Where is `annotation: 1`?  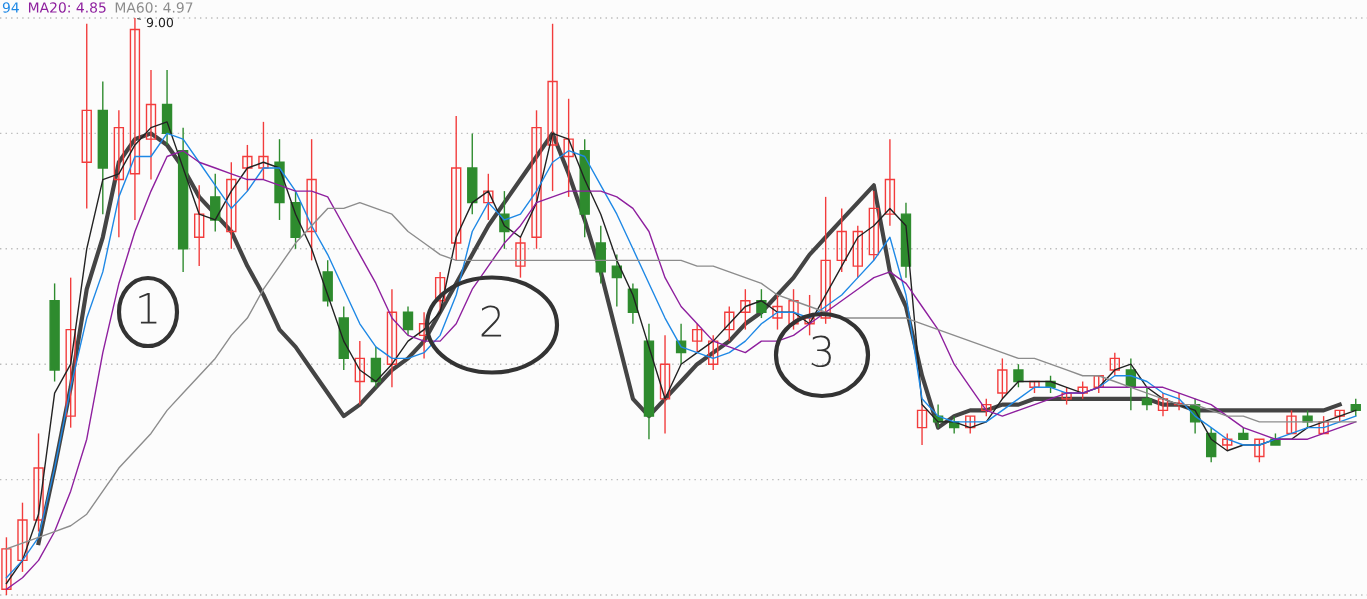
annotation: 1 is located at coordinates (148, 308).